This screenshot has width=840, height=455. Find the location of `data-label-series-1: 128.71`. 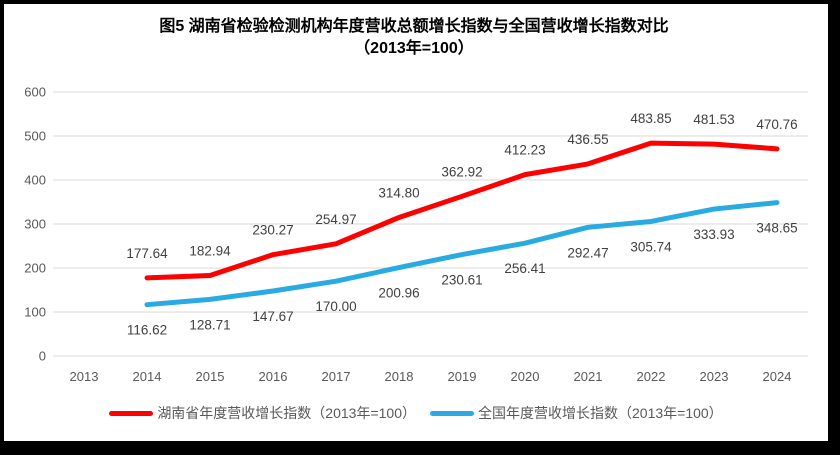

data-label-series-1: 128.71 is located at coordinates (209, 324).